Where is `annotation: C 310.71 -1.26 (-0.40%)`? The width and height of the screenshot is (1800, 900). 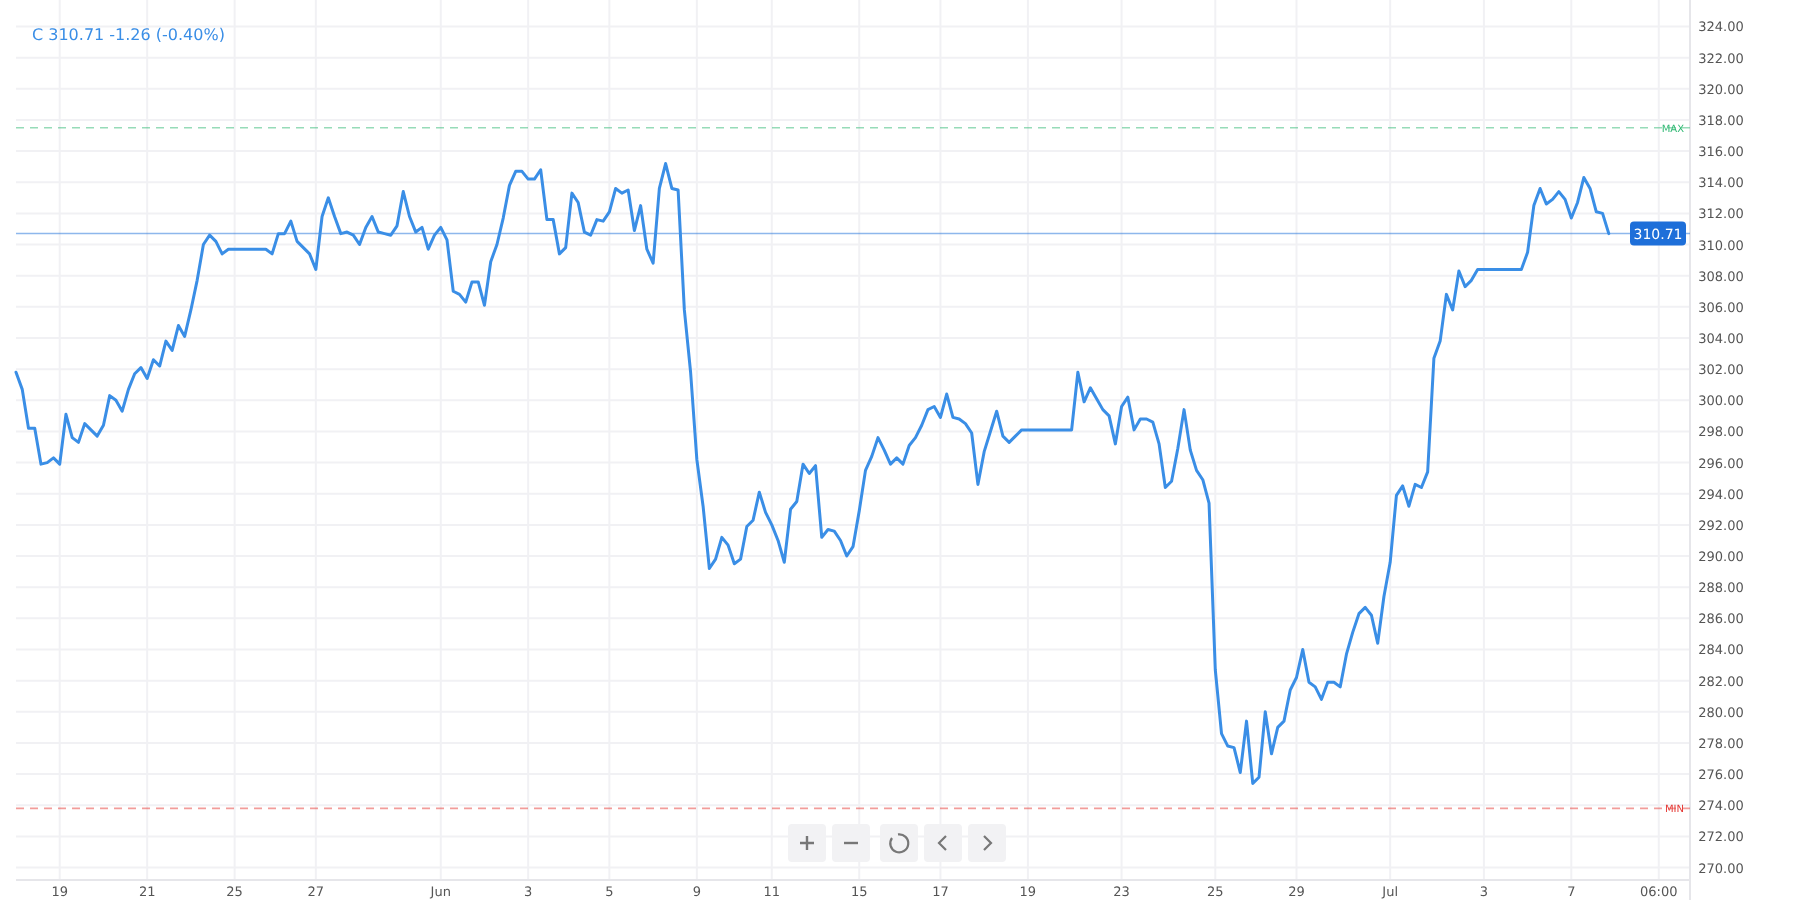 annotation: C 310.71 -1.26 (-0.40%) is located at coordinates (128, 35).